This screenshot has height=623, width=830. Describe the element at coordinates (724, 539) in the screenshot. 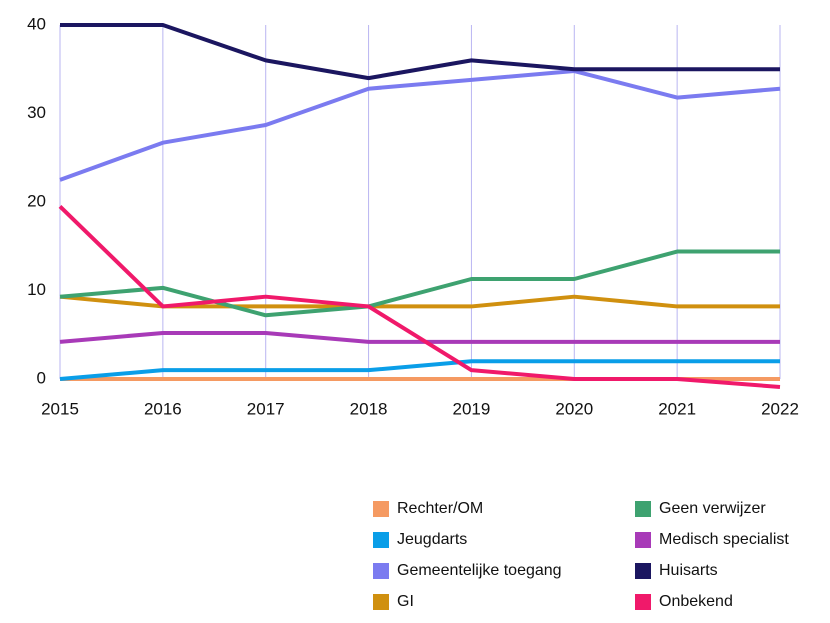

I see `legend-label: Medisch specialist` at that location.